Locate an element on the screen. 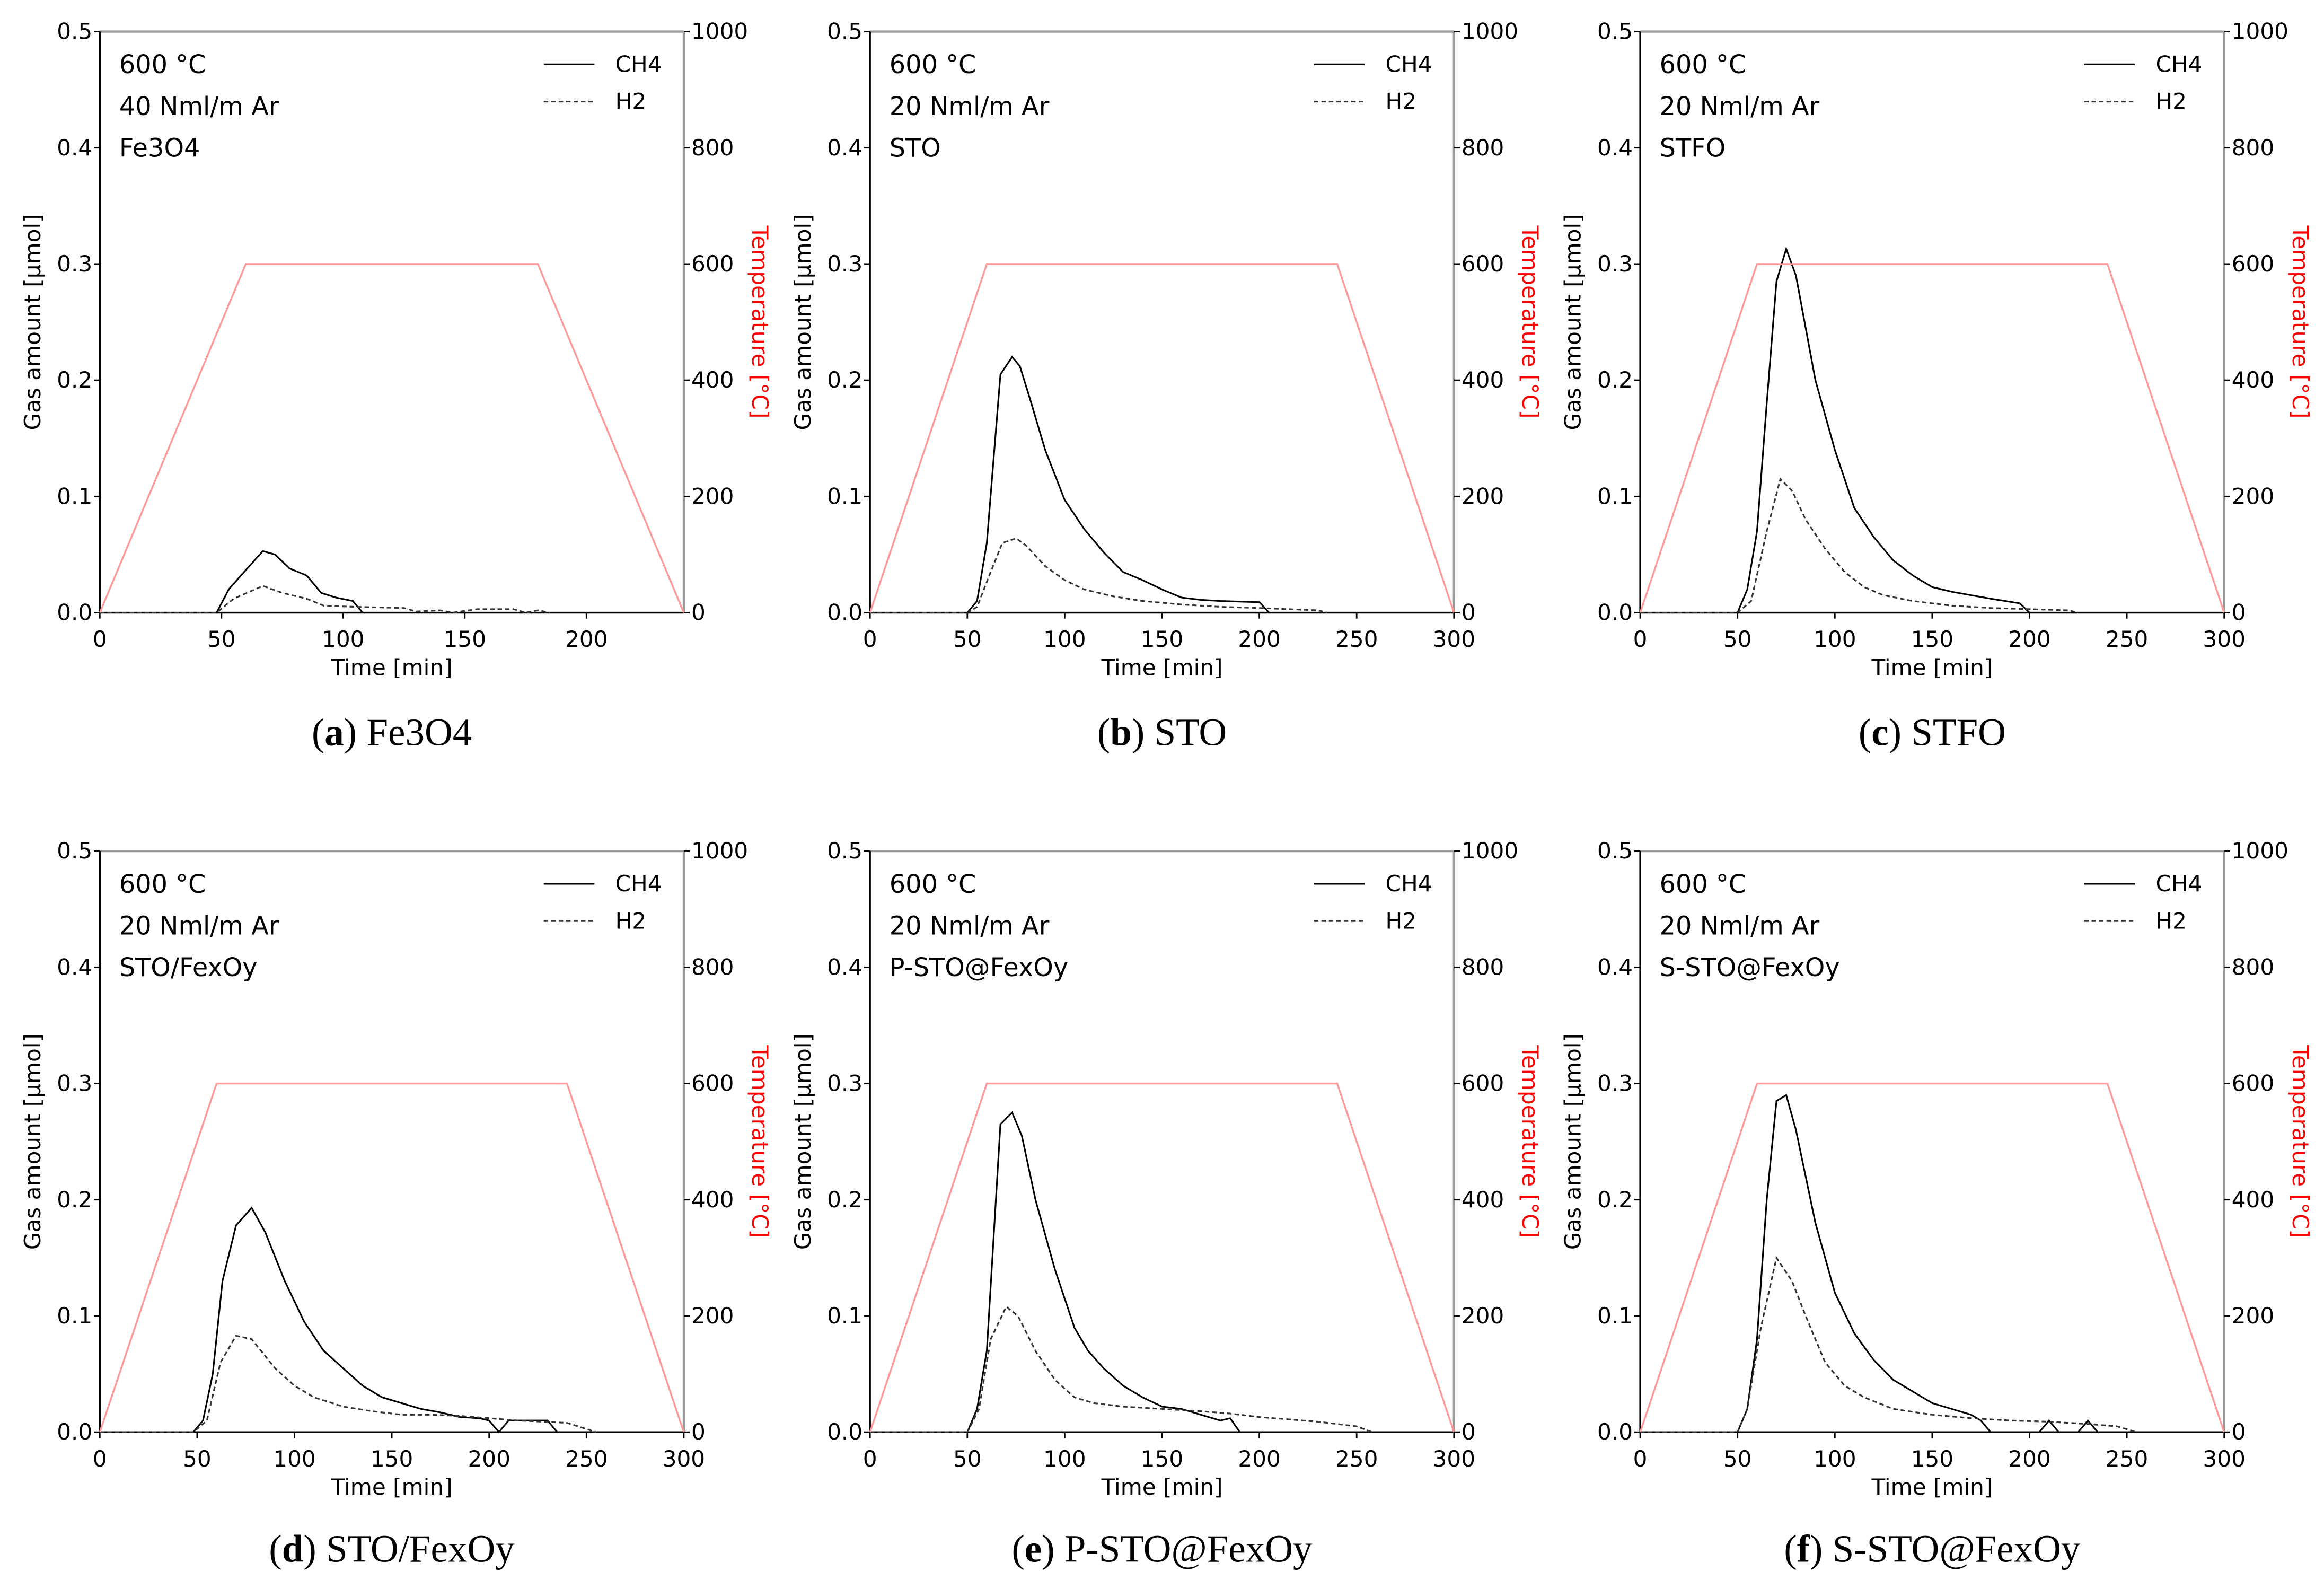 This screenshot has width=2324, height=1571. caption-letter: d is located at coordinates (293, 1549).